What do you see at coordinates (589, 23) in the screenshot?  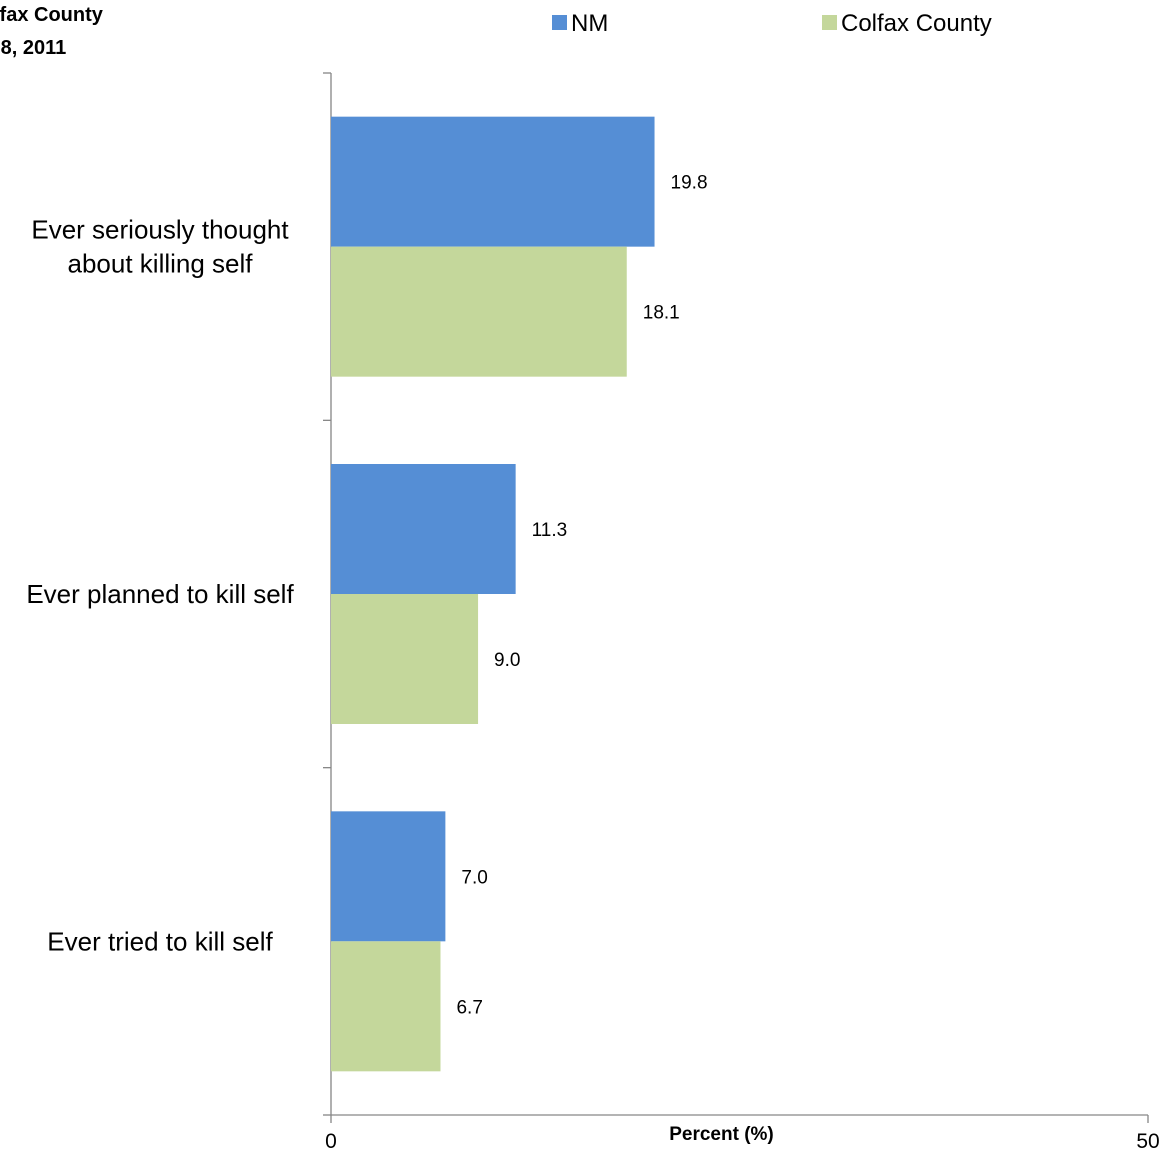 I see `legend-label: NM` at bounding box center [589, 23].